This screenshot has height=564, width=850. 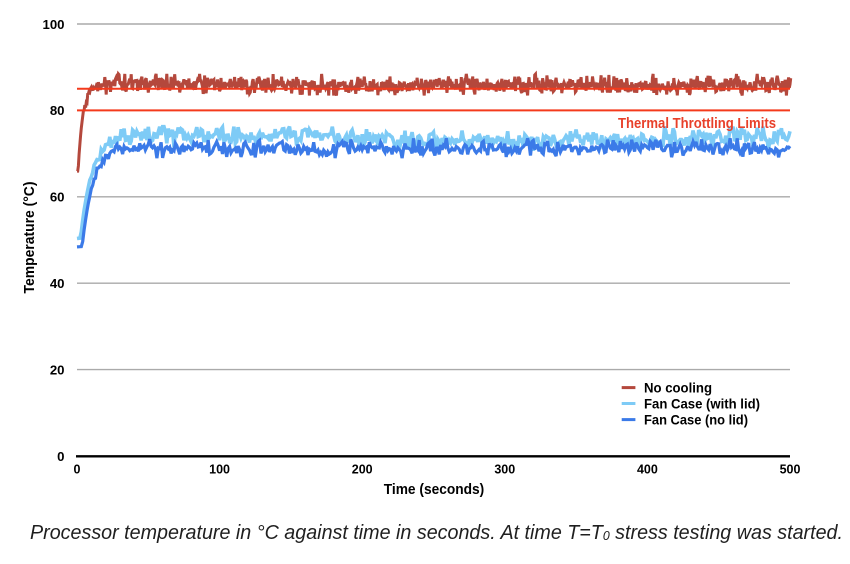 I want to click on svg-text: 400, so click(x=647, y=470).